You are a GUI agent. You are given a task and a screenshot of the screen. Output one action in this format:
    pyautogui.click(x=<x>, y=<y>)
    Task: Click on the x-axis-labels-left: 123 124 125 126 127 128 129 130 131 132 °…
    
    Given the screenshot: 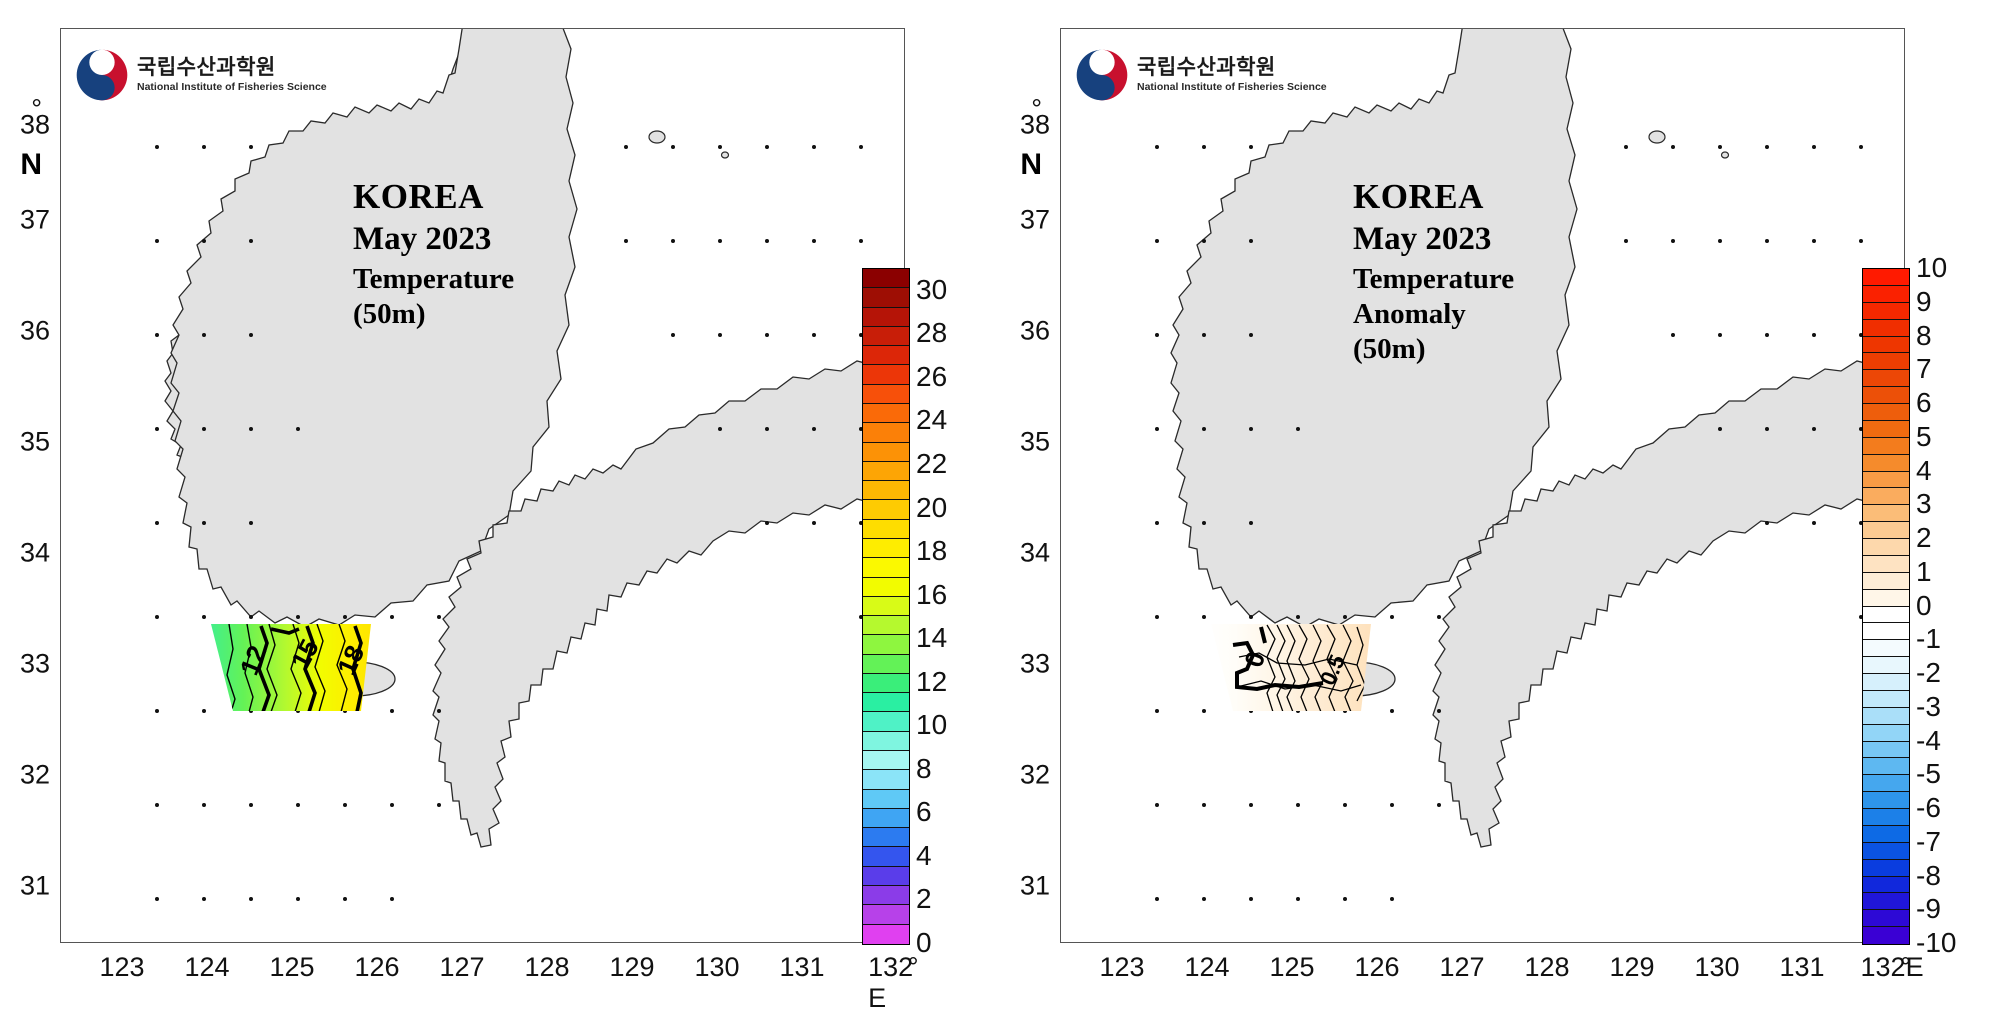 What is the action you would take?
    pyautogui.click(x=489, y=982)
    